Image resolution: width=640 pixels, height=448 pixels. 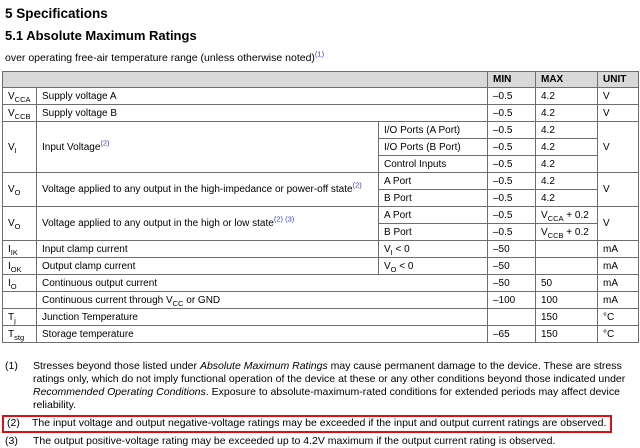 What do you see at coordinates (56, 13) in the screenshot?
I see `section-heading: 5 Specifications` at bounding box center [56, 13].